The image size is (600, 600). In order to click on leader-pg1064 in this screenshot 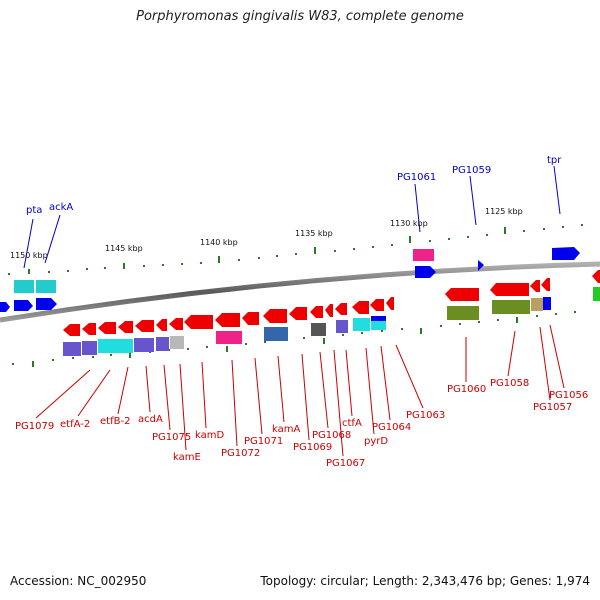, I will do `click(385, 383)`.